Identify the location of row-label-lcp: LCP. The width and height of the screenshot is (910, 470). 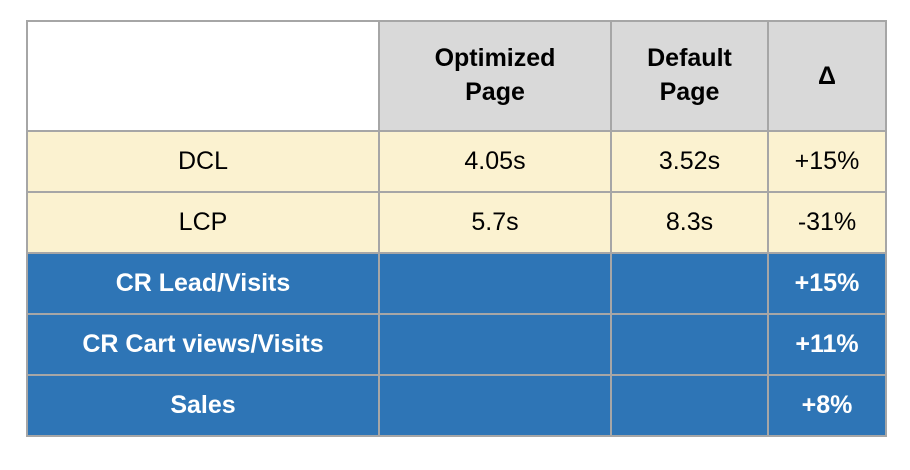
(203, 222).